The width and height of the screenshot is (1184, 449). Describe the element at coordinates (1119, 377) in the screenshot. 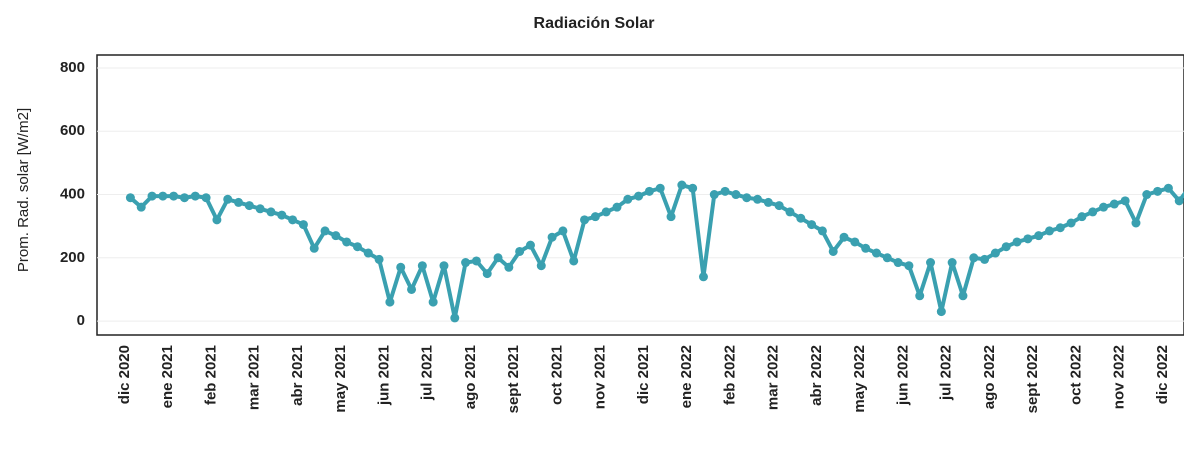

I see `x-tick-label: nov 2022` at that location.